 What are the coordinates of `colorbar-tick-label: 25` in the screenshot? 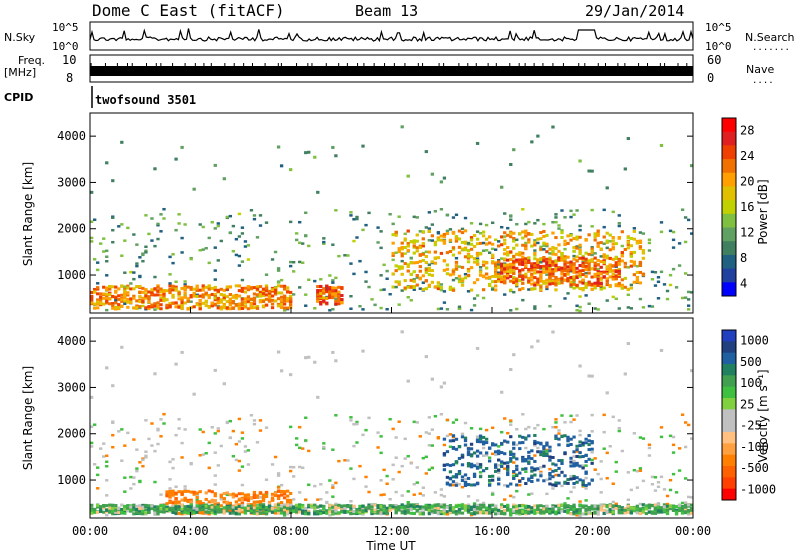 It's located at (747, 404).